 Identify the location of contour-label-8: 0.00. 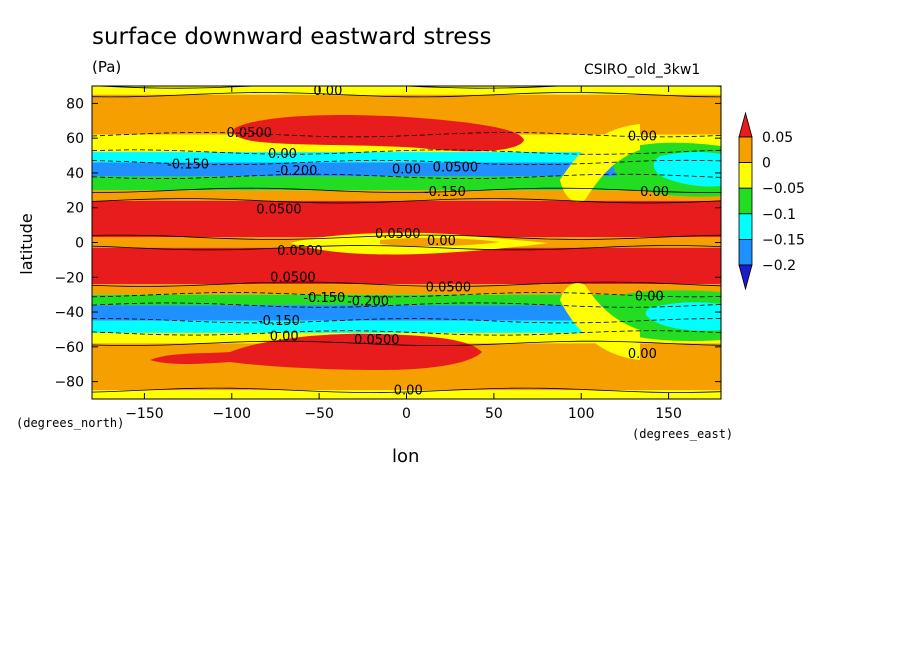
(642, 136).